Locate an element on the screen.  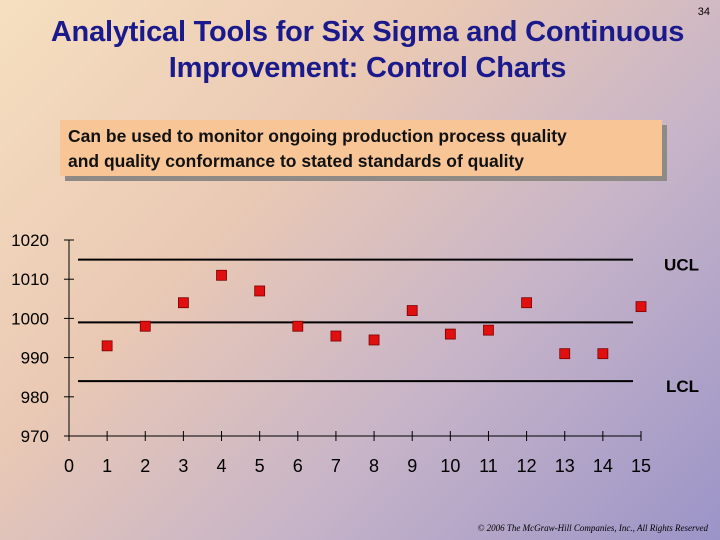
x-tick-label: 13 is located at coordinates (565, 466).